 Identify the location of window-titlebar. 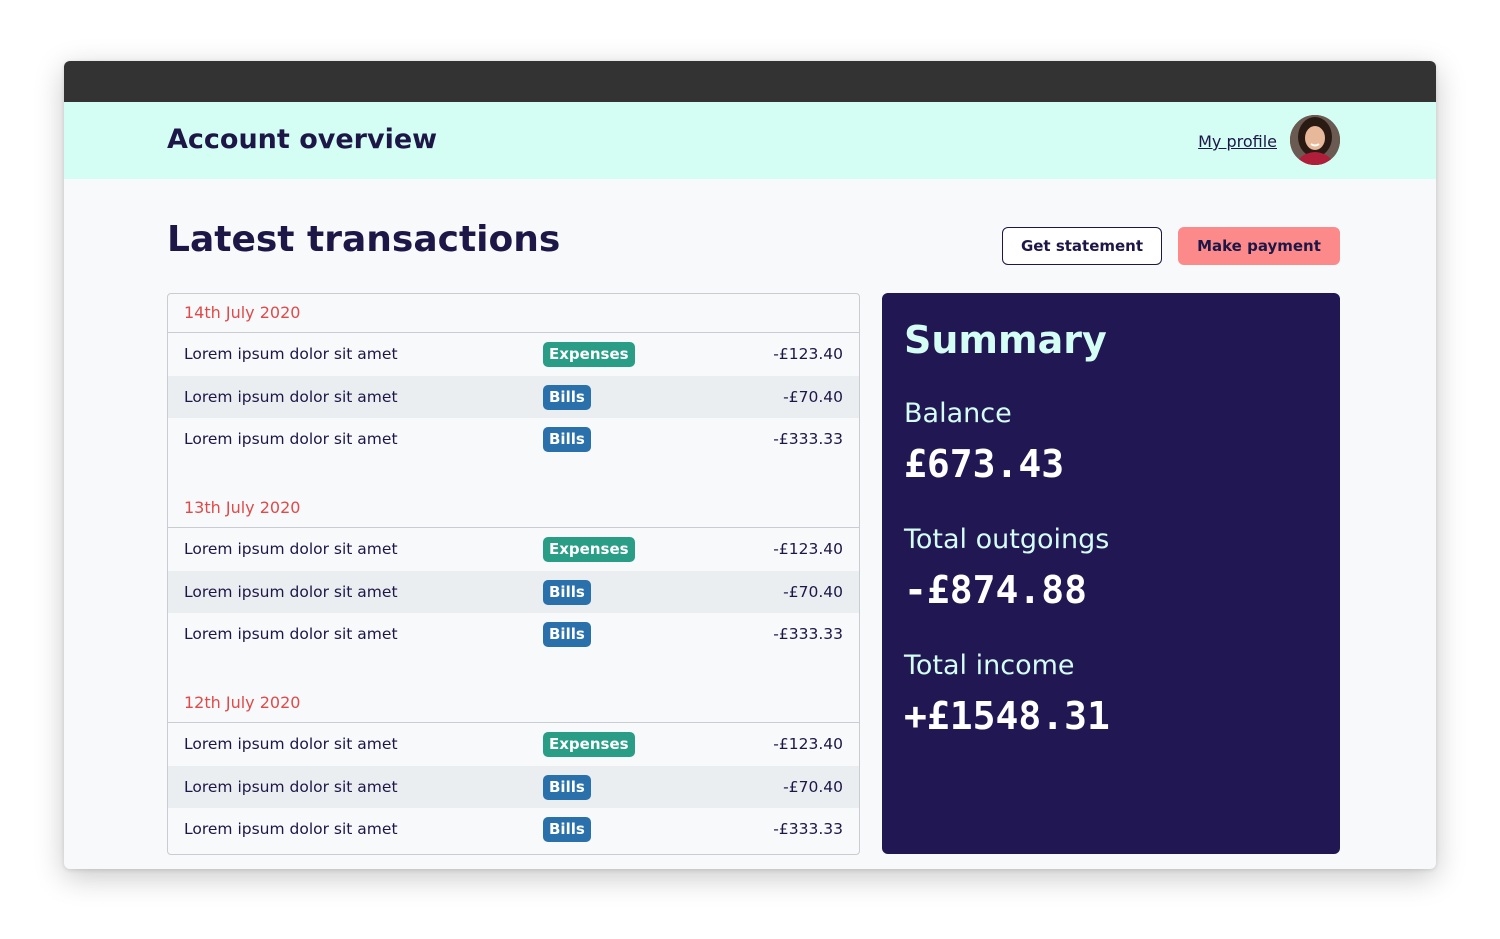
(750, 81).